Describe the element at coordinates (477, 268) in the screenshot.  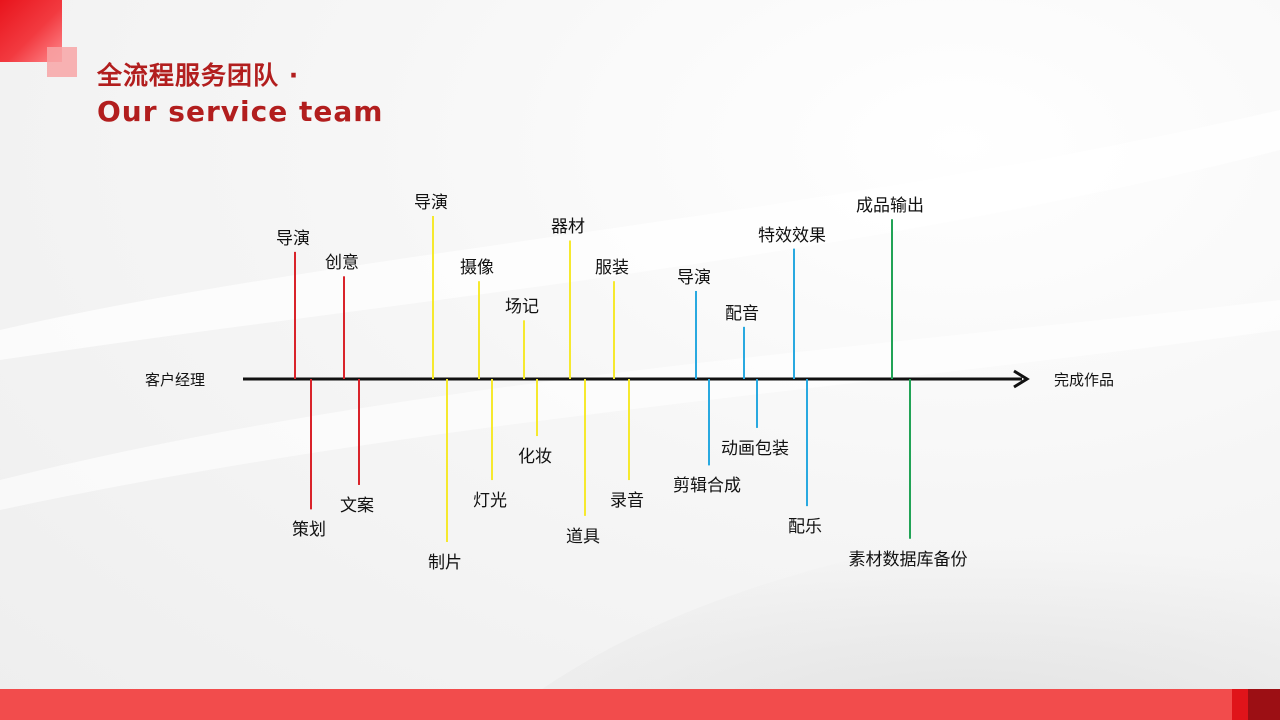
I see `timeline-item-label: 摄像` at that location.